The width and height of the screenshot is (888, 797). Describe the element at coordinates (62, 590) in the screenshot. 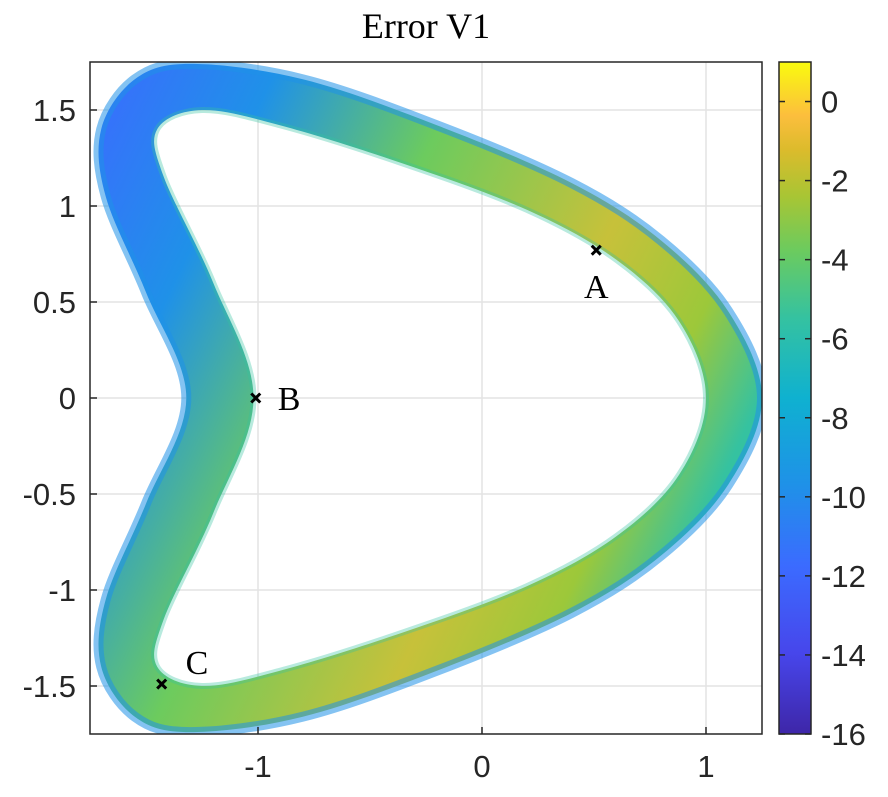

I see `y-tick-label: -1` at that location.